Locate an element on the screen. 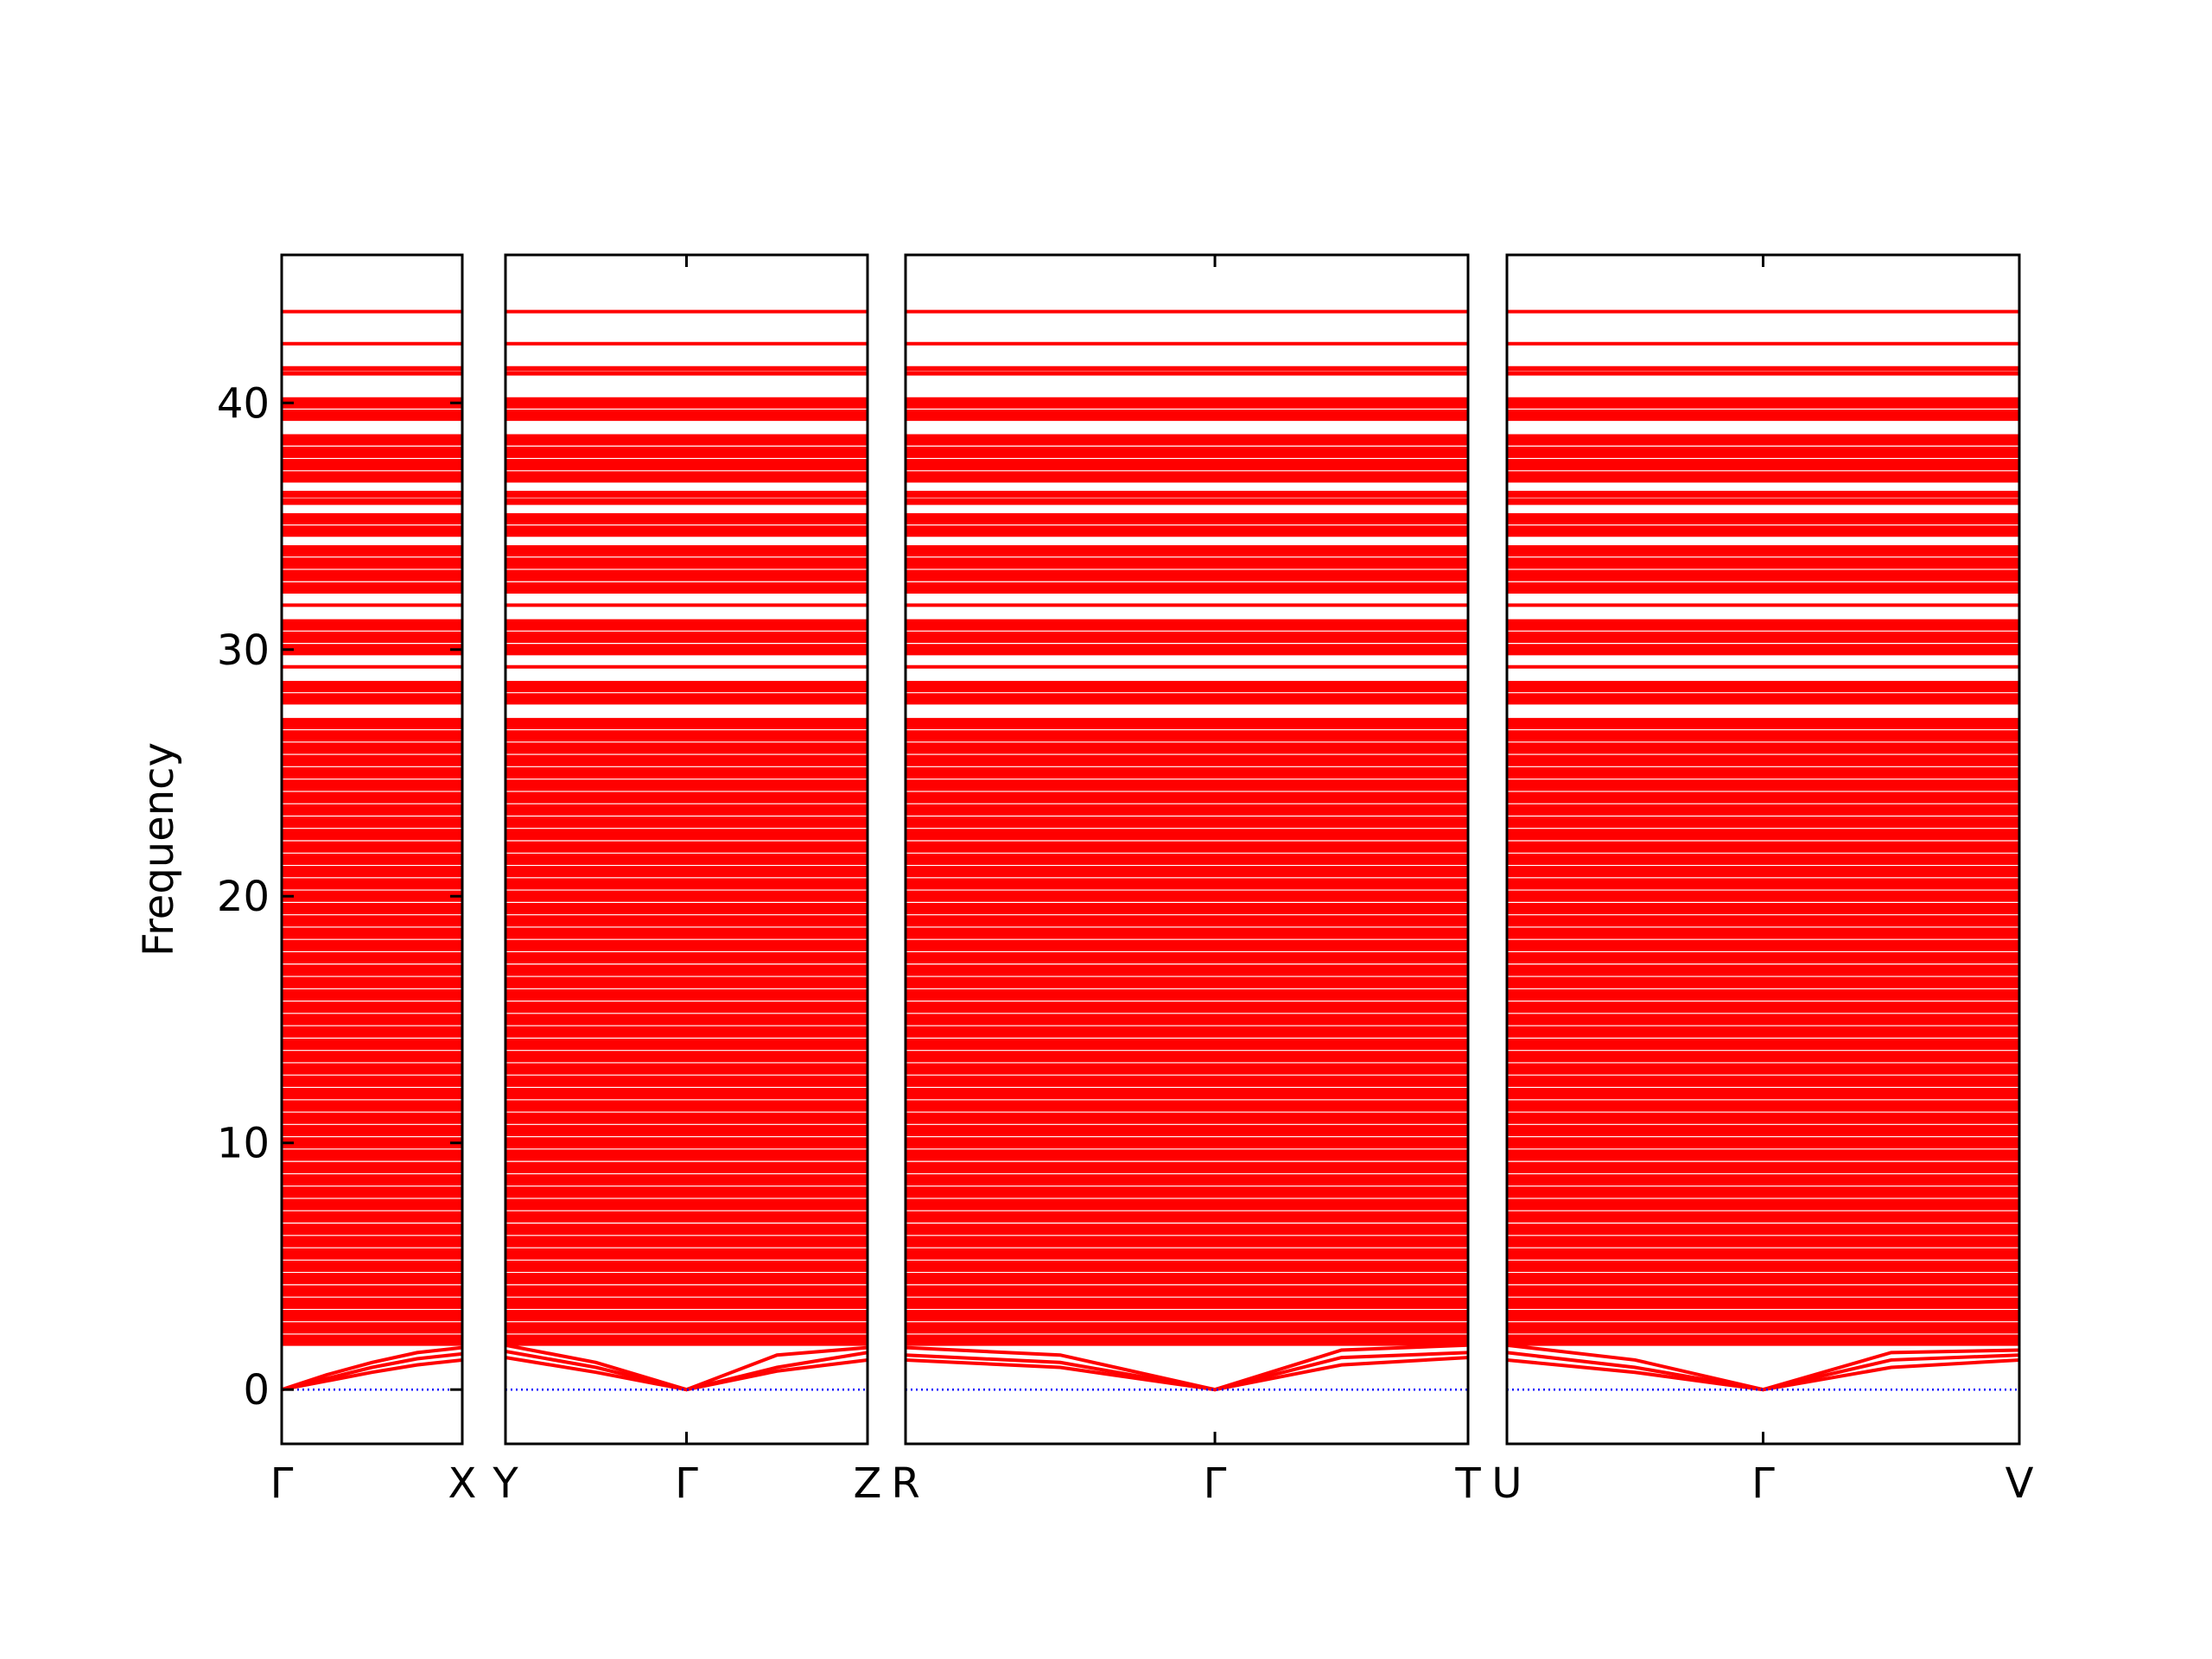 The height and width of the screenshot is (1659, 2212). x-tick-label: Y is located at coordinates (505, 1483).